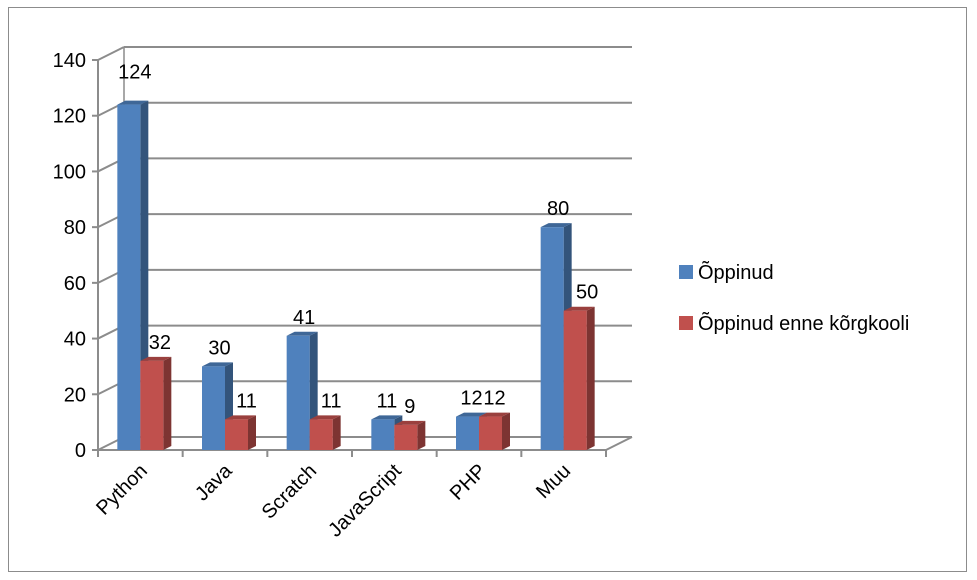  I want to click on data-label-java-1: 11, so click(246, 401).